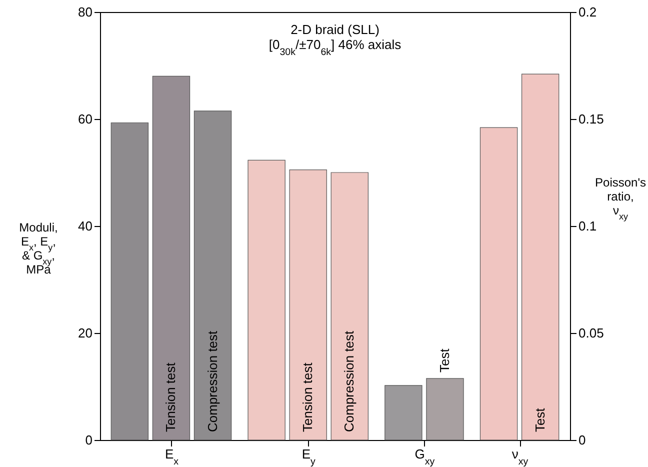 The image size is (648, 467). What do you see at coordinates (88, 440) in the screenshot?
I see `y-tick-label: 0` at bounding box center [88, 440].